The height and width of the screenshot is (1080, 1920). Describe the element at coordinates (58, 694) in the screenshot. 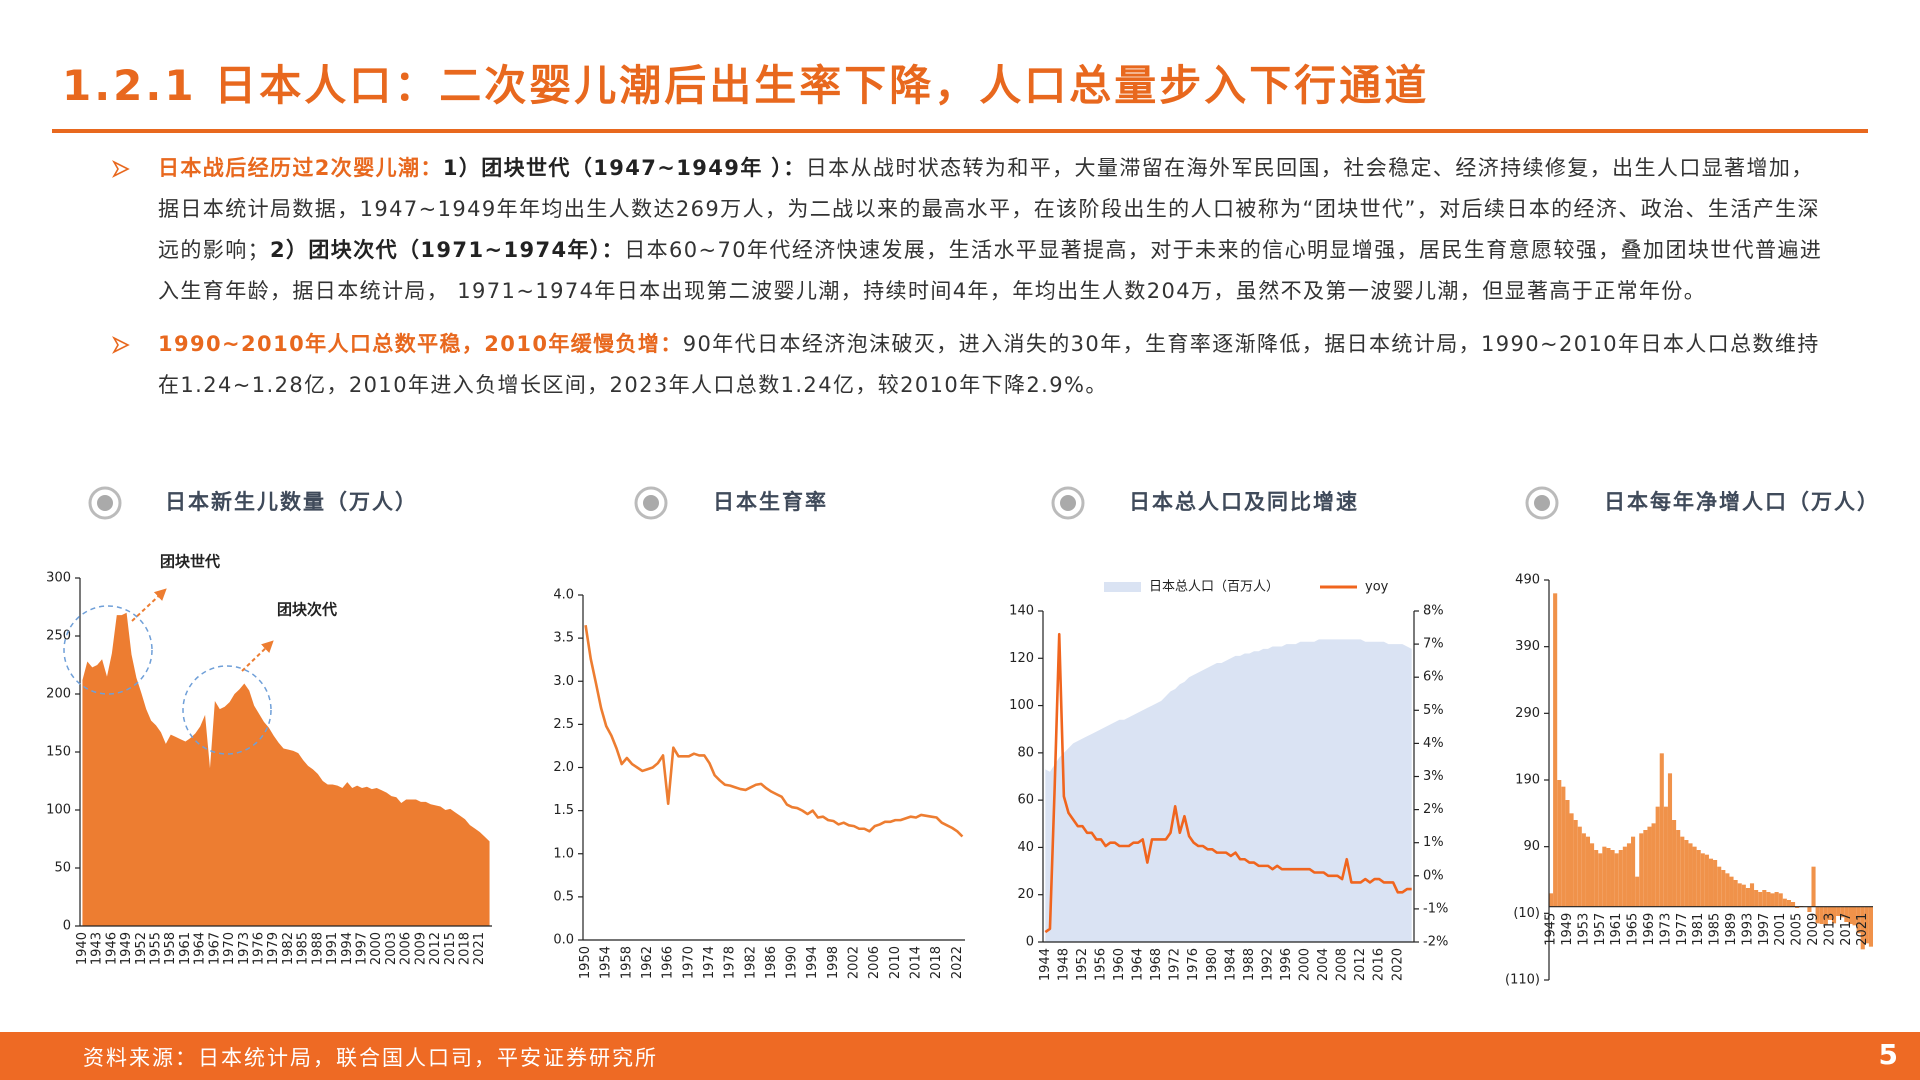

I see `y-tick-label: 200` at that location.